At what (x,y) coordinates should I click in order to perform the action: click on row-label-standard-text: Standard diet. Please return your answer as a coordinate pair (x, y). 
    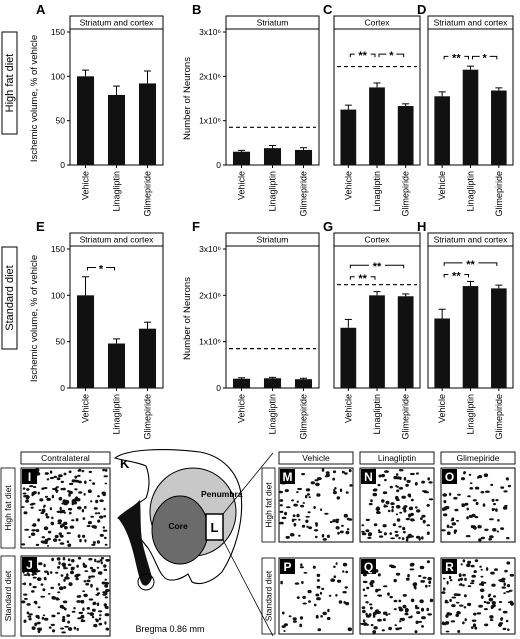
    Looking at the image, I should click on (10, 297).